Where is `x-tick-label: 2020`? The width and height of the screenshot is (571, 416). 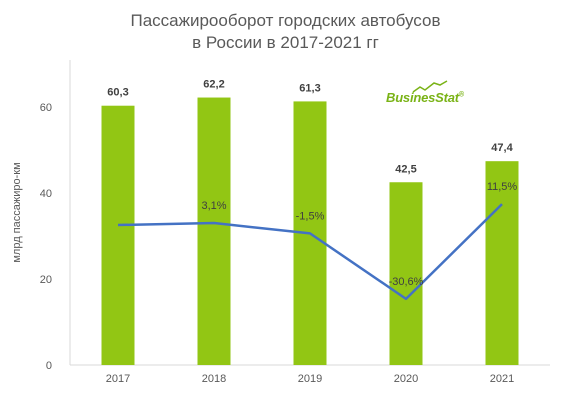
x-tick-label: 2020 is located at coordinates (406, 379).